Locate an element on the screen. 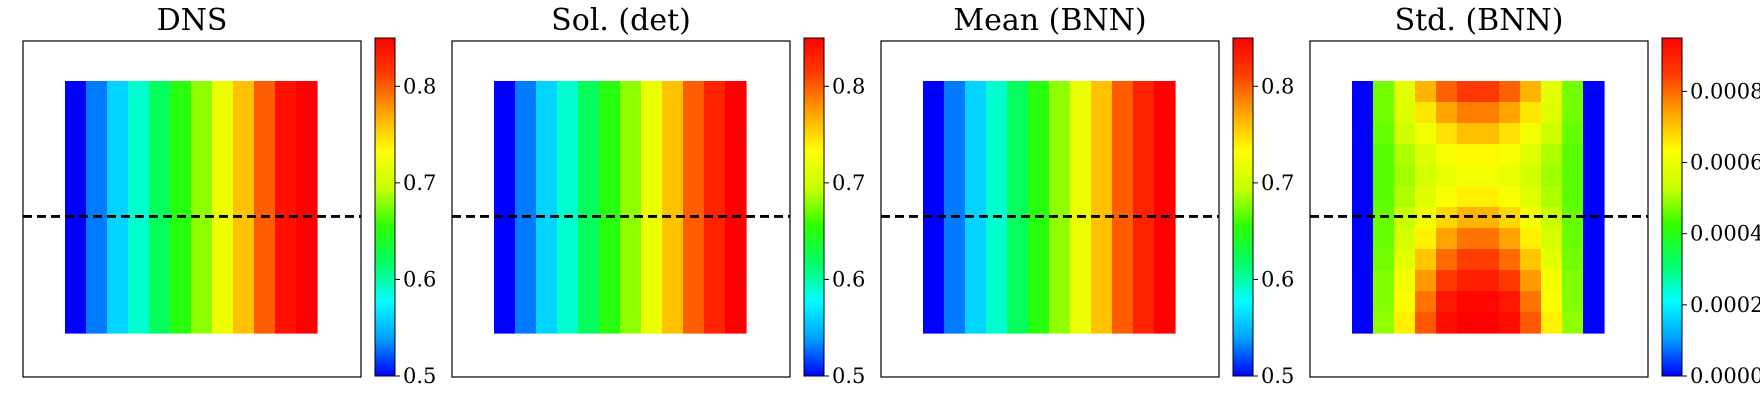 The height and width of the screenshot is (400, 1760). colorbar-tick-label: 0.0008 is located at coordinates (1725, 91).